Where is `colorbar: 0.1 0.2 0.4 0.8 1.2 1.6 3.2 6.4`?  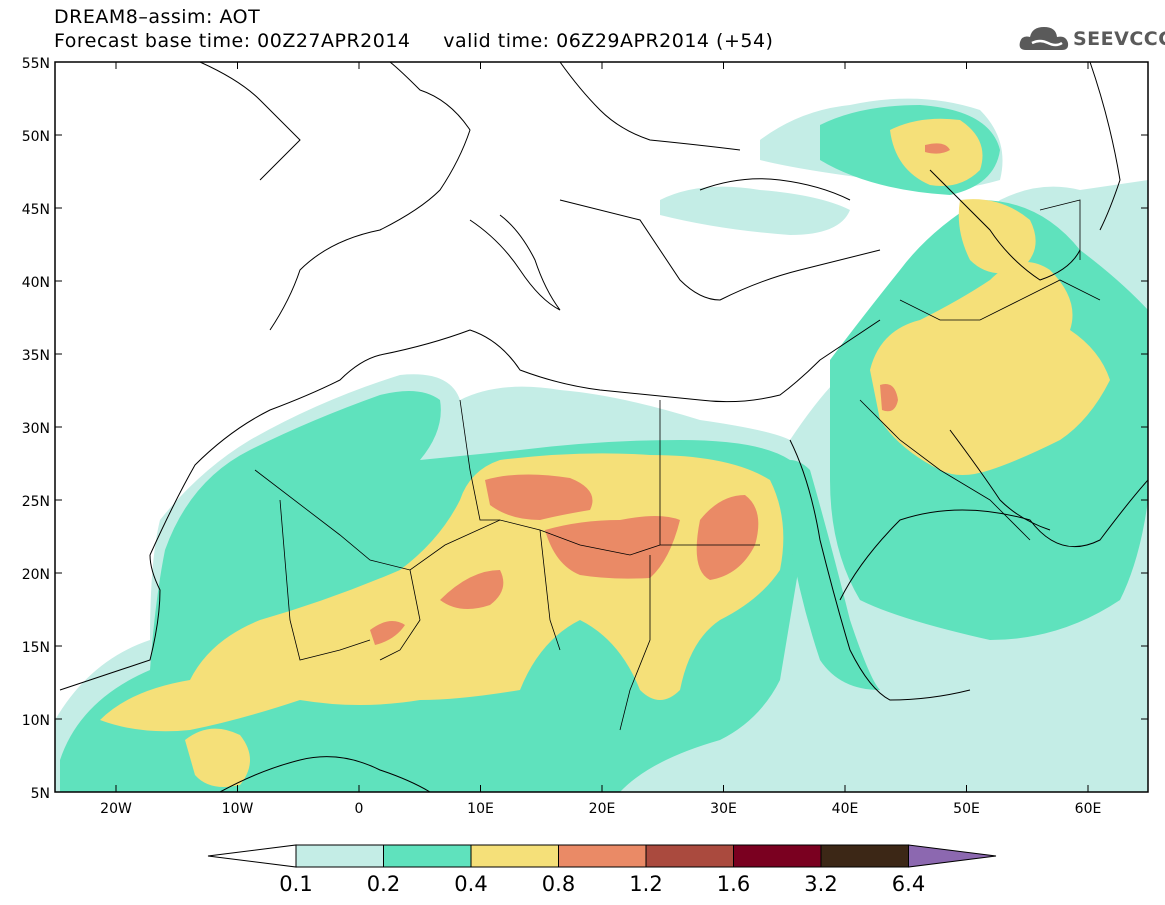 colorbar: 0.1 0.2 0.4 0.8 1.2 1.6 3.2 6.4 is located at coordinates (602, 870).